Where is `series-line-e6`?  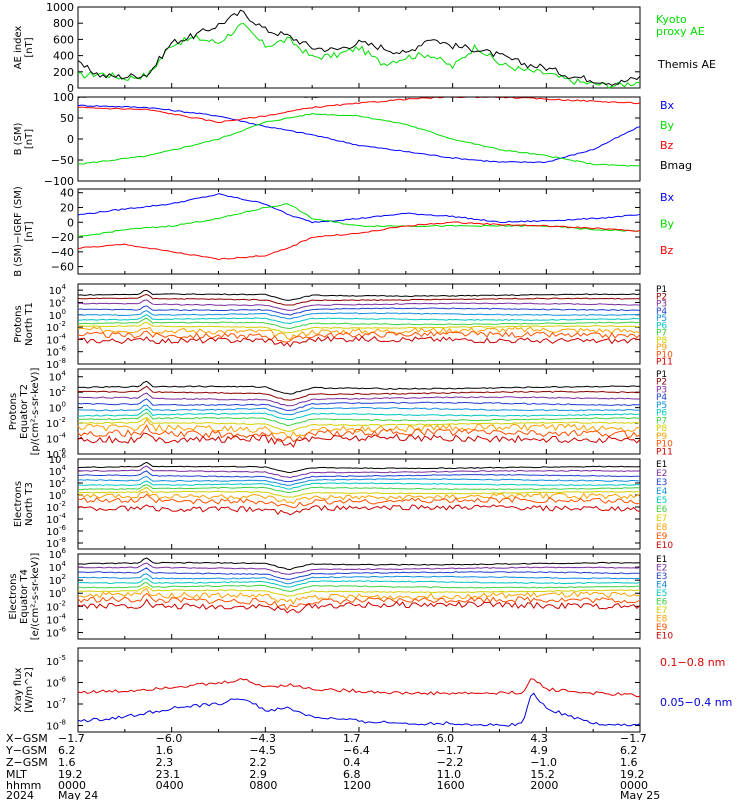
series-line-e6 is located at coordinates (359, 587).